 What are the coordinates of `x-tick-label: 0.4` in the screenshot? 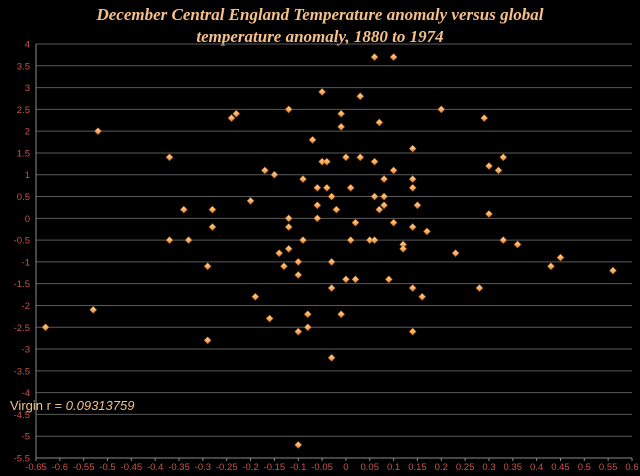 It's located at (536, 467).